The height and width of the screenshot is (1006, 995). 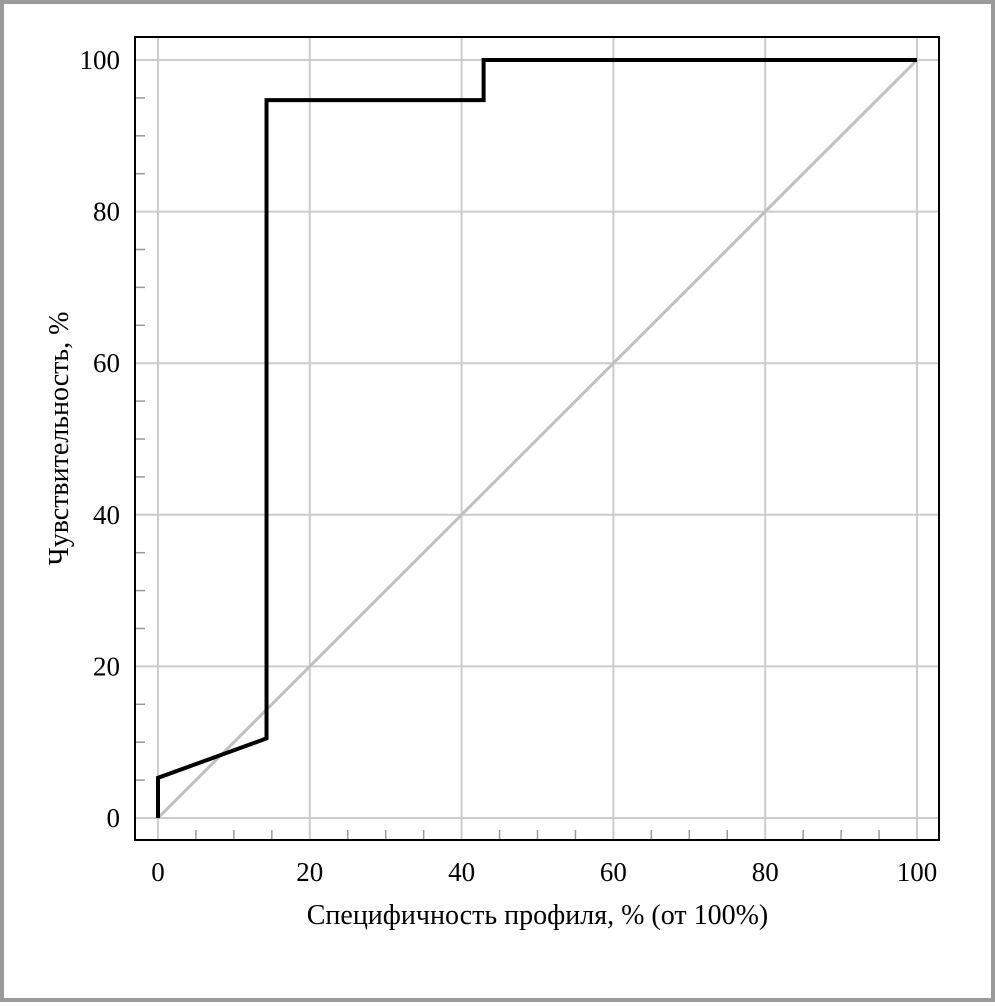 What do you see at coordinates (309, 872) in the screenshot?
I see `x-tick-label: 20` at bounding box center [309, 872].